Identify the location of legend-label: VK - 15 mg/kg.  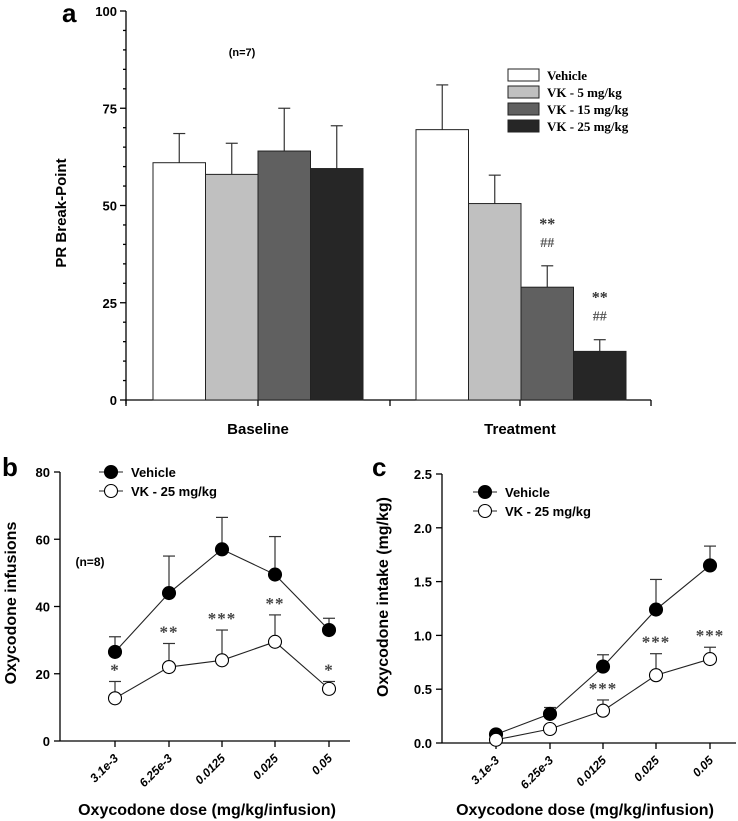
(588, 109).